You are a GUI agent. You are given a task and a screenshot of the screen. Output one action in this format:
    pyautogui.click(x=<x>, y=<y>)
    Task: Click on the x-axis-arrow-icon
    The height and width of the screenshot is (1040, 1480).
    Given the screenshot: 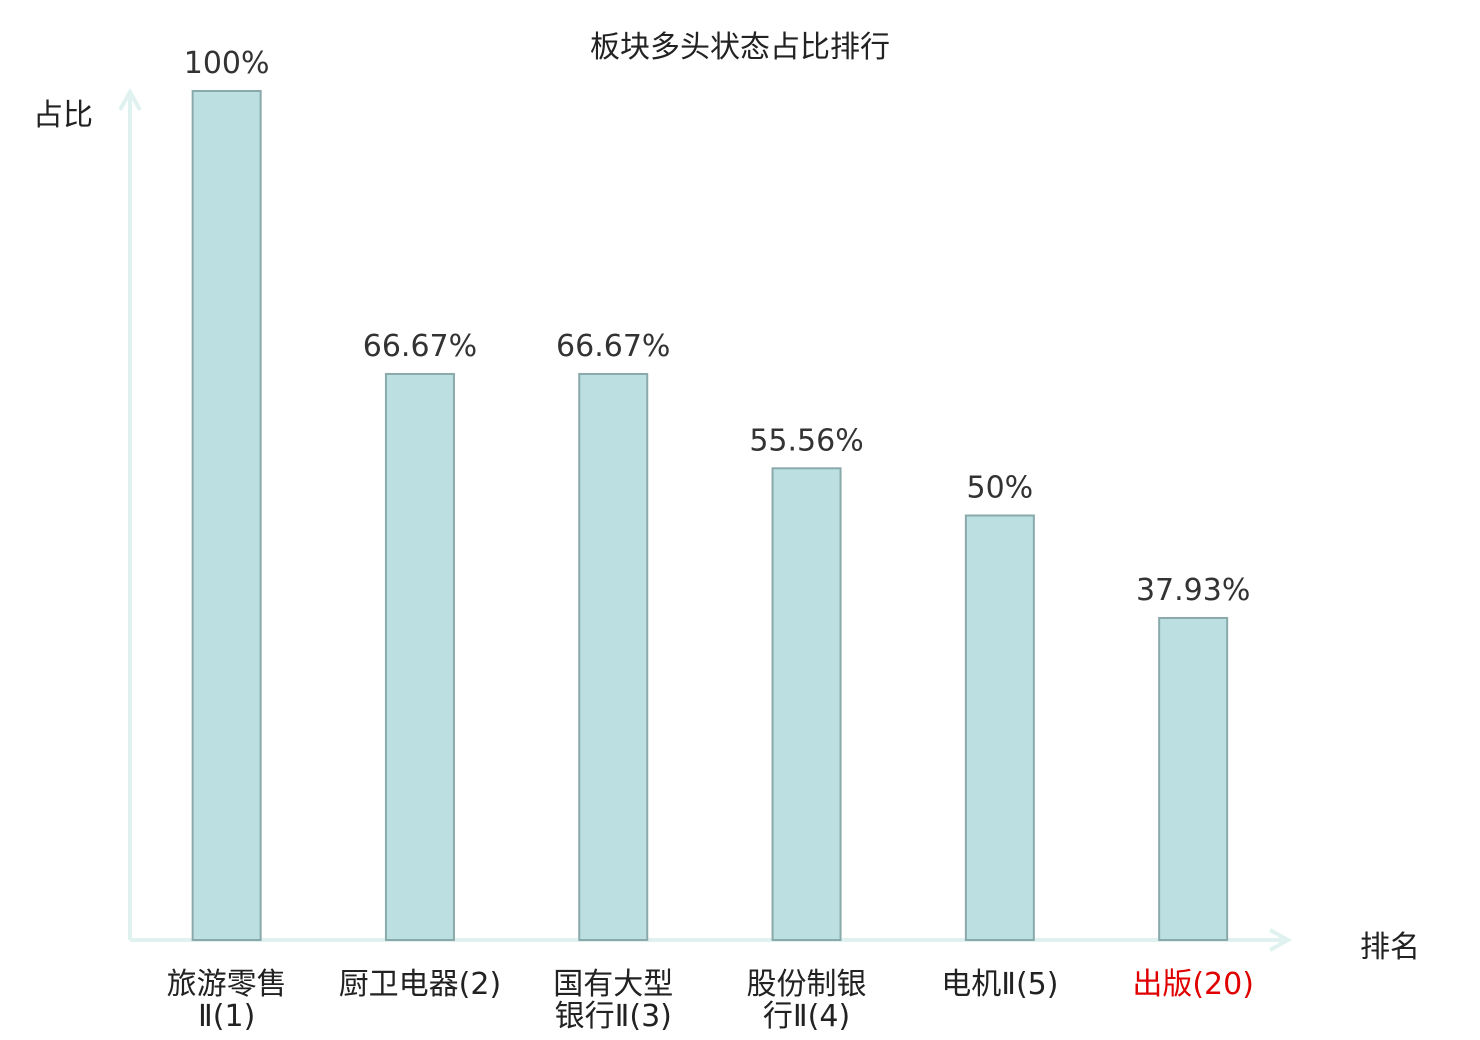 What is the action you would take?
    pyautogui.click(x=1281, y=940)
    